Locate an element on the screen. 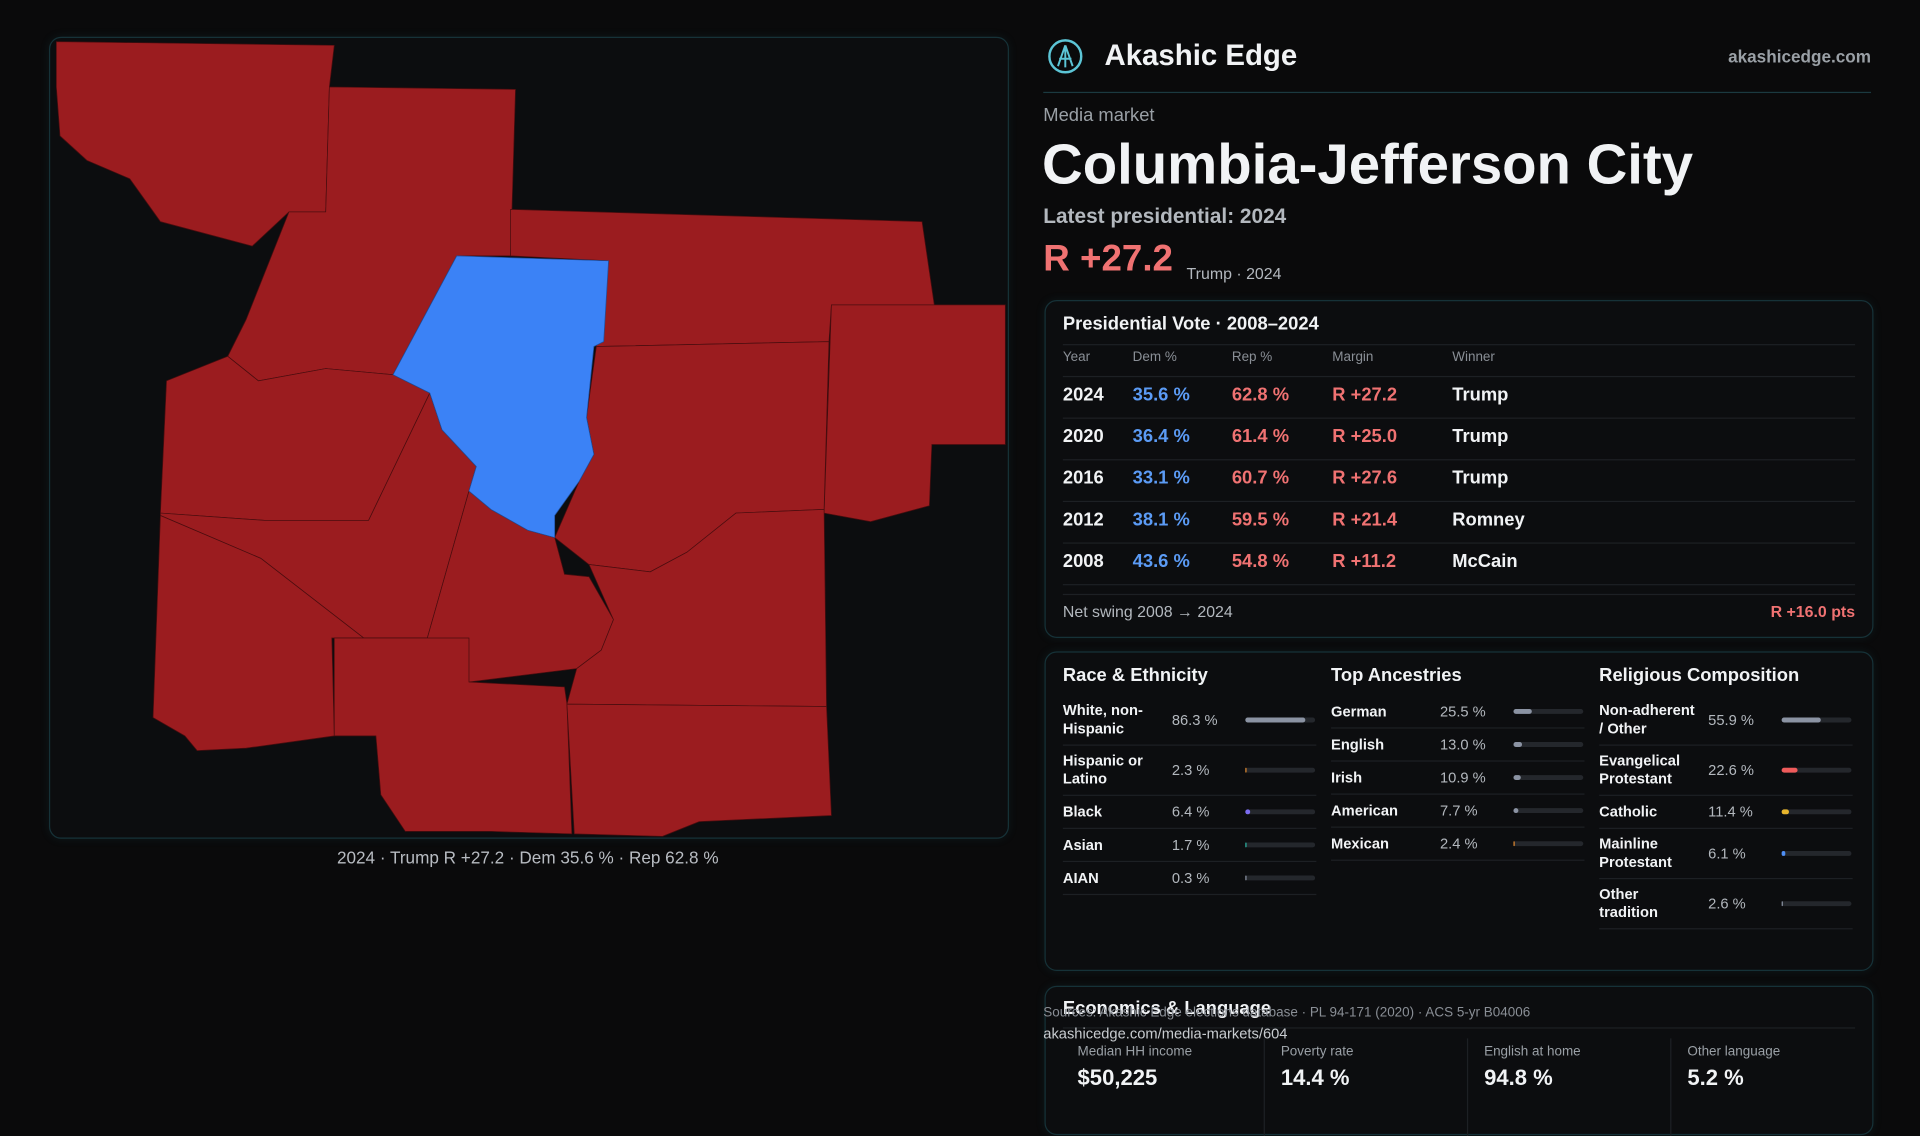 This screenshot has width=1920, height=1136. table-cell: 38.1 % is located at coordinates (1161, 519).